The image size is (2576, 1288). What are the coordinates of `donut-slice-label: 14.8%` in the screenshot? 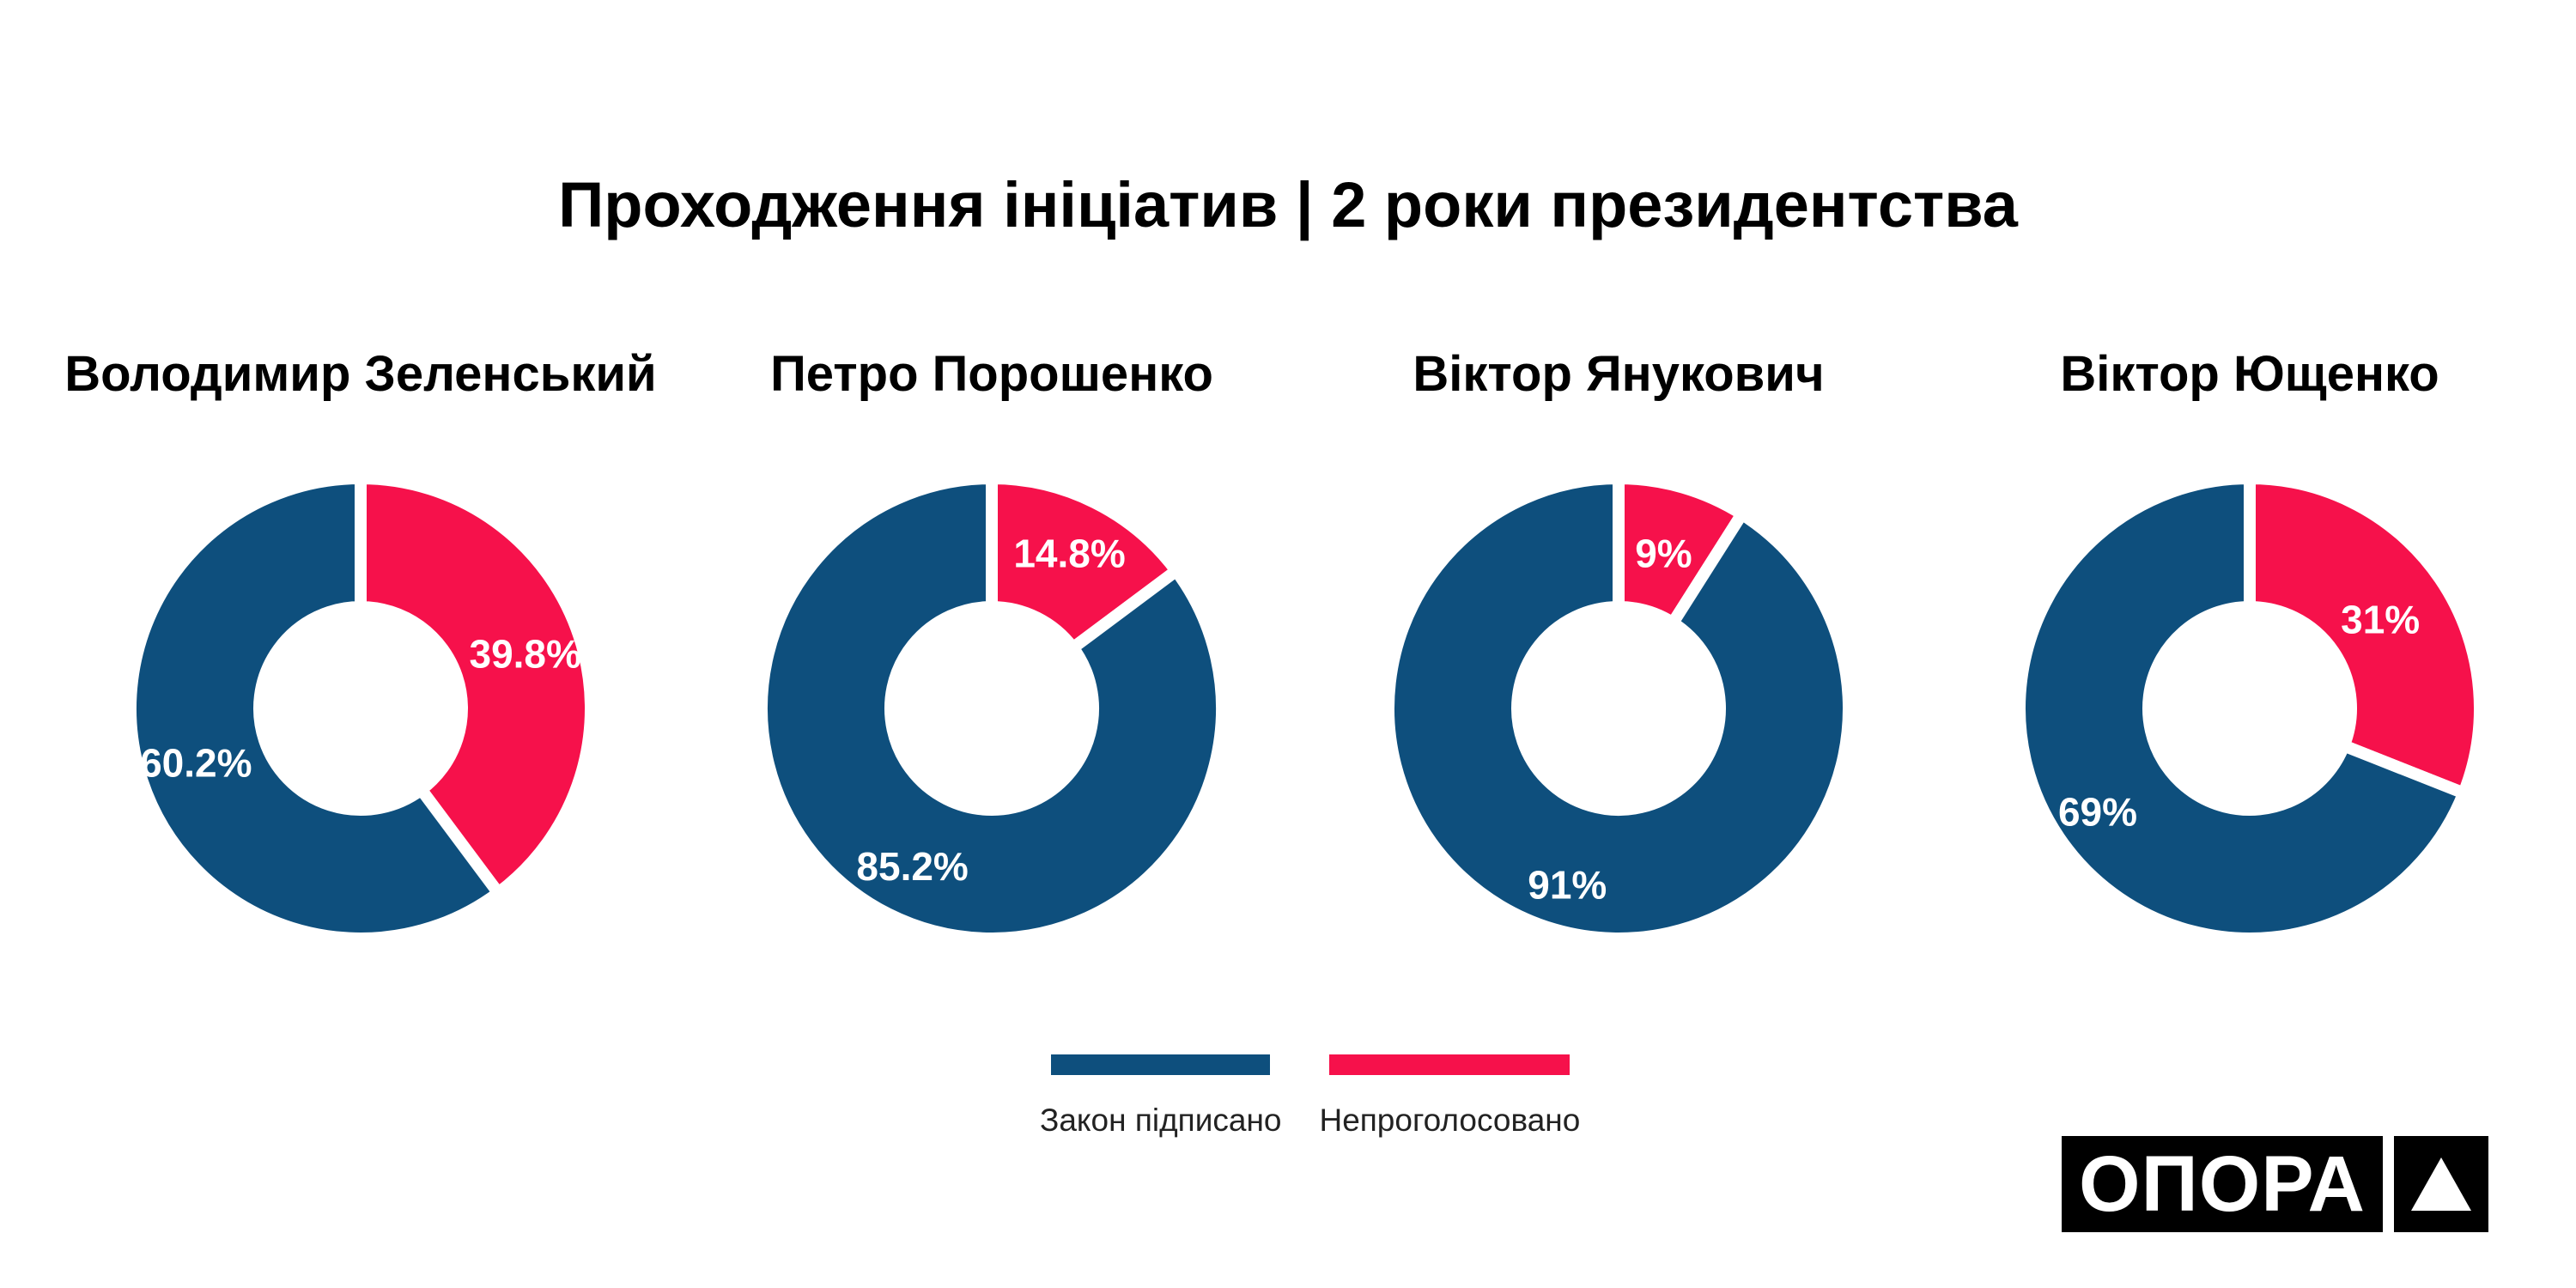 It's located at (1069, 553).